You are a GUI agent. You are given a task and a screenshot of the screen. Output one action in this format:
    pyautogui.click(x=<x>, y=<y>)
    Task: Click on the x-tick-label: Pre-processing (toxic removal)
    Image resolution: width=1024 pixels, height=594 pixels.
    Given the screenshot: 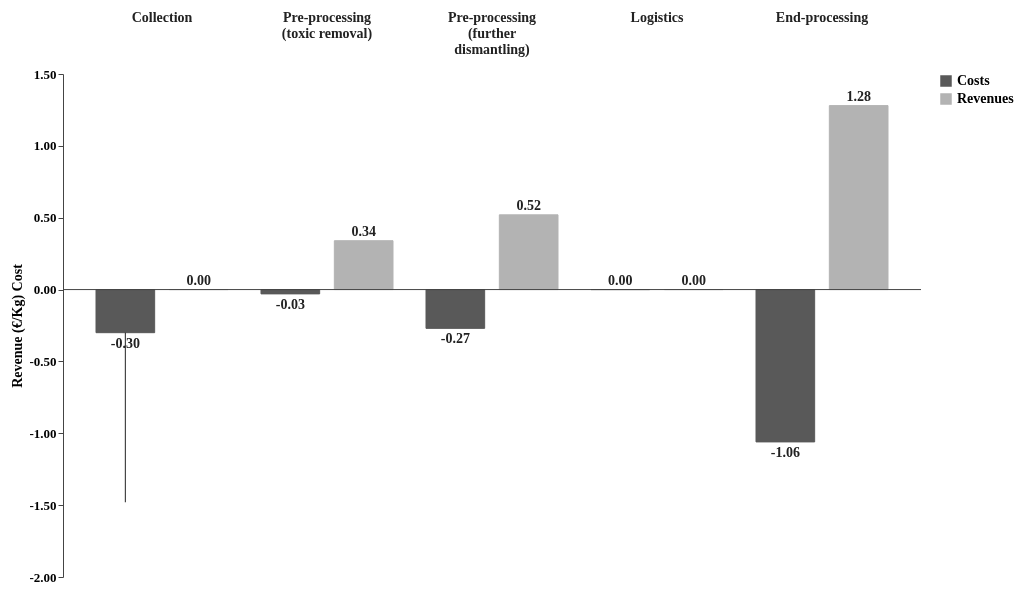 What is the action you would take?
    pyautogui.click(x=327, y=25)
    